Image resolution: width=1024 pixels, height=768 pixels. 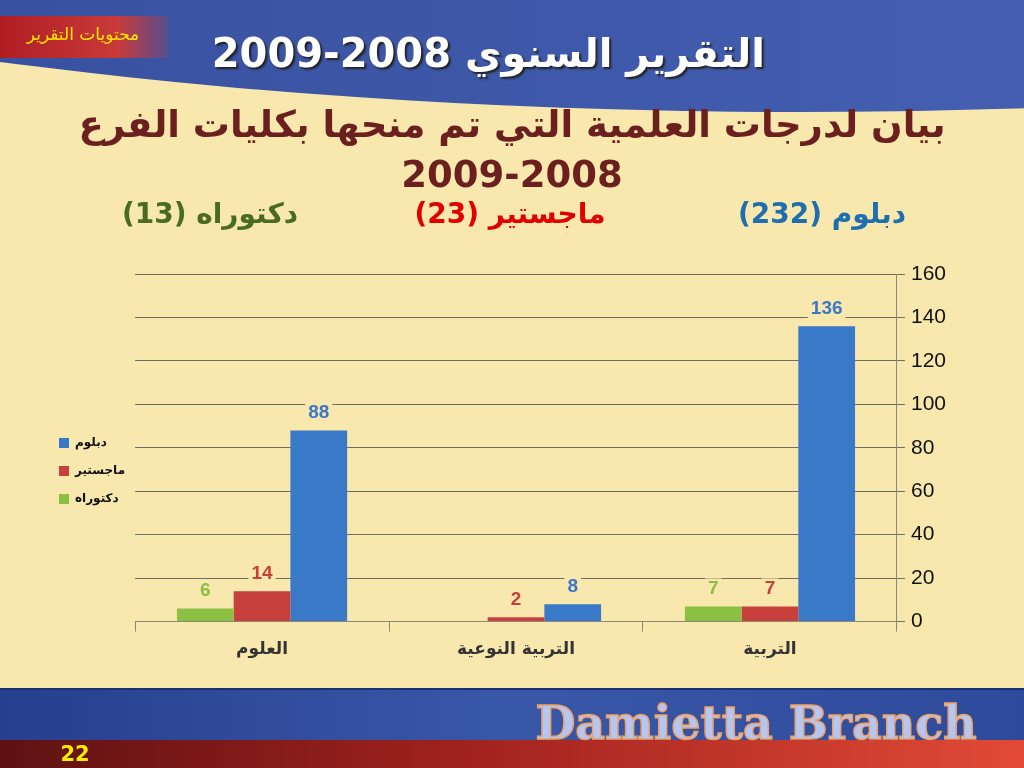 I want to click on data-label: 14, so click(x=262, y=572).